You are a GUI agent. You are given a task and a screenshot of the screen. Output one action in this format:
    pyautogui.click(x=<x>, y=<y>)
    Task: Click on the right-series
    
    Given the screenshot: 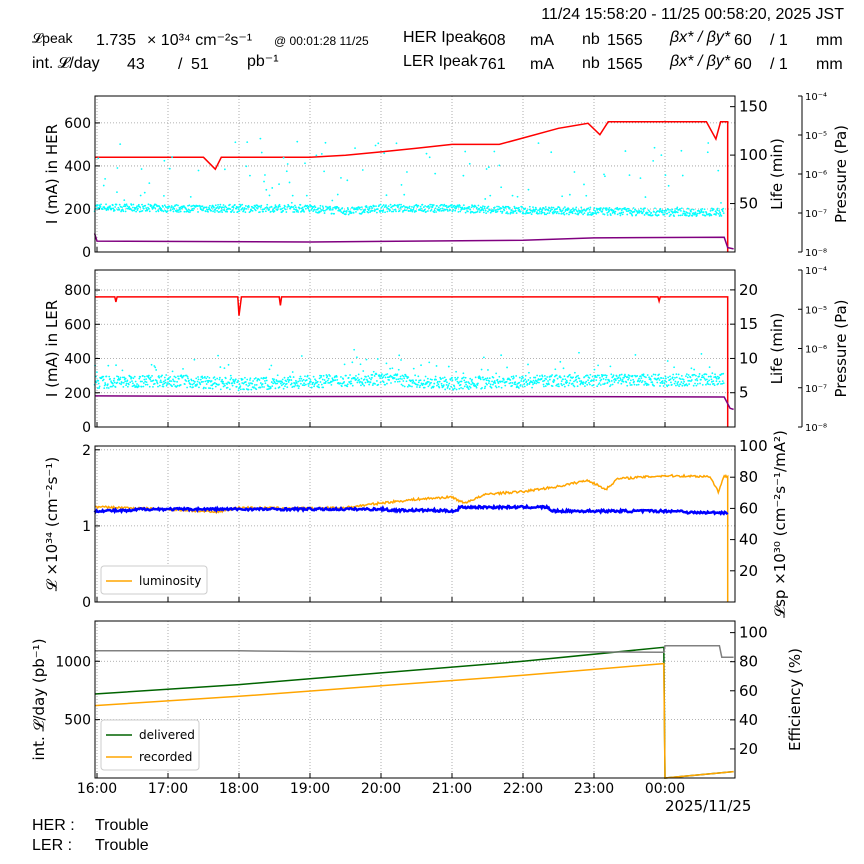 What is the action you would take?
    pyautogui.click(x=411, y=509)
    